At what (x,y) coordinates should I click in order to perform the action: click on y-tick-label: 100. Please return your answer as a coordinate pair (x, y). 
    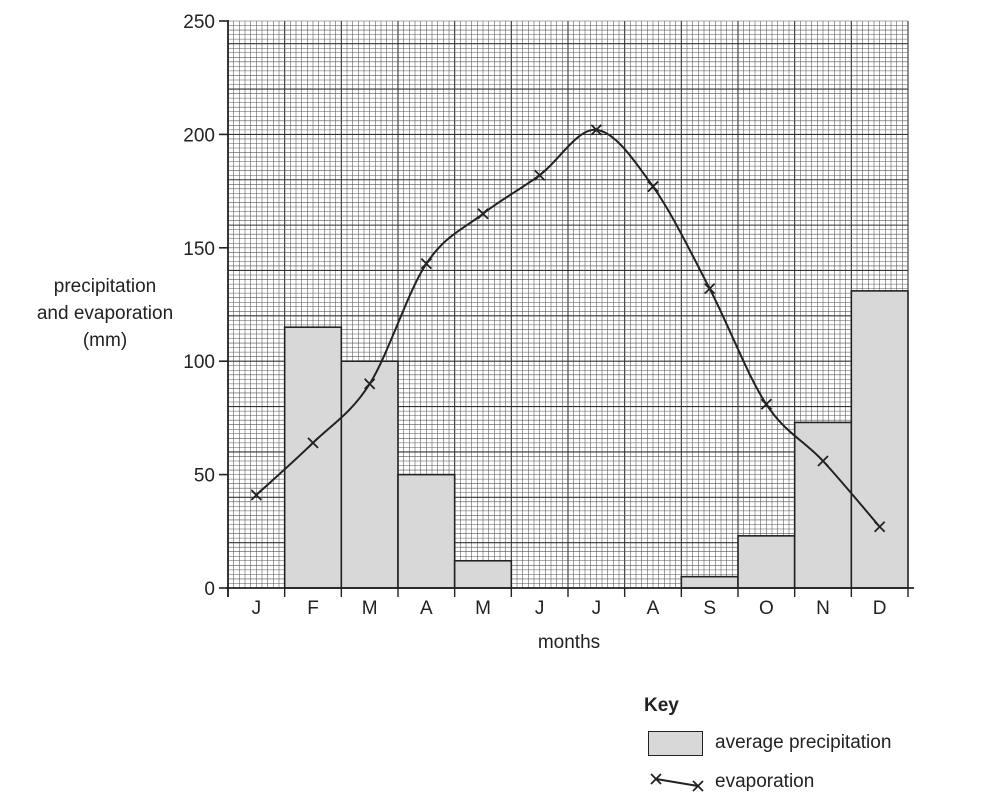
    Looking at the image, I should click on (199, 362).